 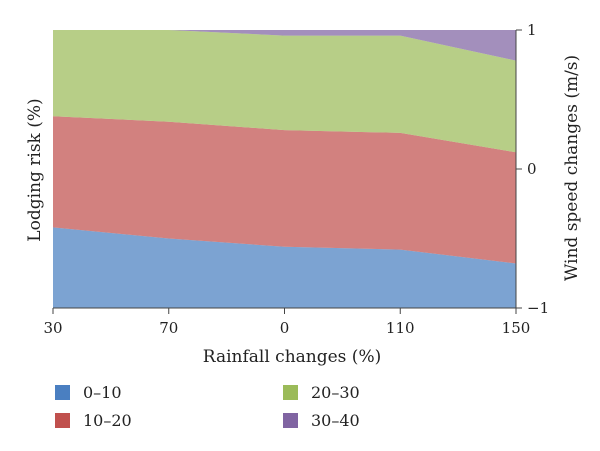 What do you see at coordinates (532, 30) in the screenshot?
I see `right-y-tick-label: 1` at bounding box center [532, 30].